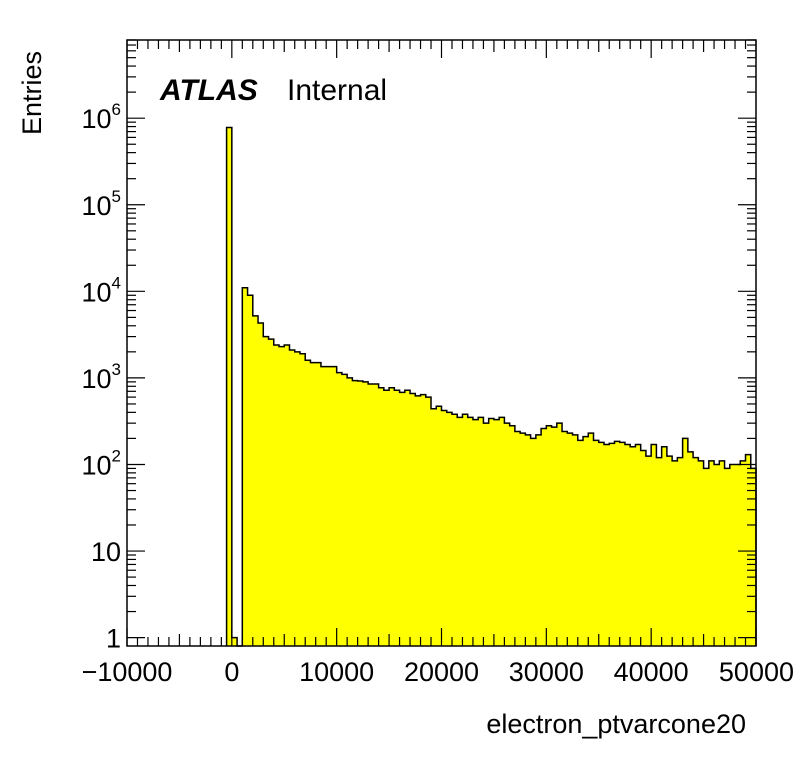 This screenshot has width=796, height=772. Describe the element at coordinates (336, 672) in the screenshot. I see `x-tick-label: 10000` at that location.